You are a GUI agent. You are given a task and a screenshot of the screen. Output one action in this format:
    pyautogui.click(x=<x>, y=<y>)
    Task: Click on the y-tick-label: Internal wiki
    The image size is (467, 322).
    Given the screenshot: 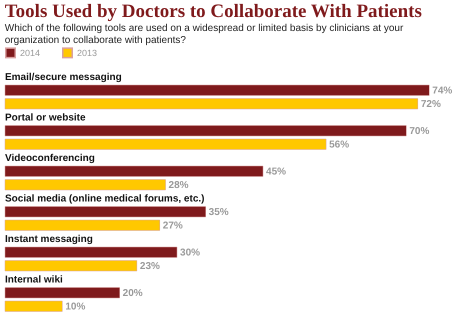 What is the action you would take?
    pyautogui.click(x=34, y=280)
    